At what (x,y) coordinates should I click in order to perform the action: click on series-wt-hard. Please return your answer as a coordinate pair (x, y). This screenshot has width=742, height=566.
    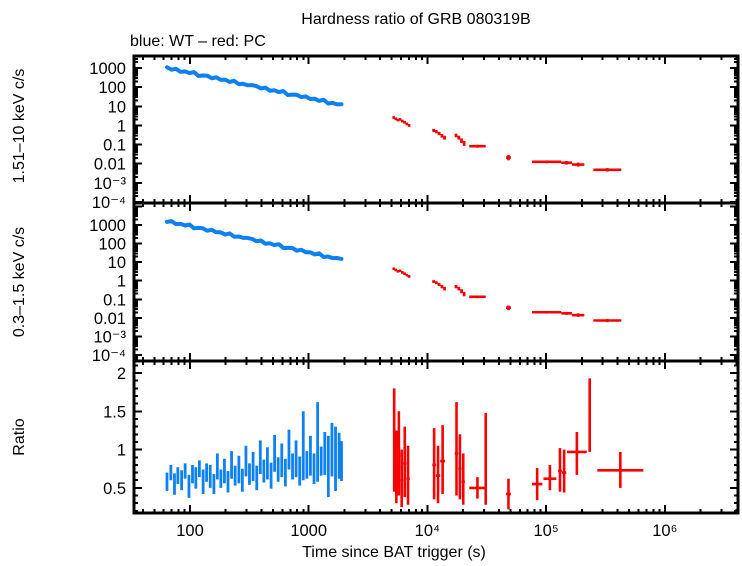
    Looking at the image, I should click on (254, 86).